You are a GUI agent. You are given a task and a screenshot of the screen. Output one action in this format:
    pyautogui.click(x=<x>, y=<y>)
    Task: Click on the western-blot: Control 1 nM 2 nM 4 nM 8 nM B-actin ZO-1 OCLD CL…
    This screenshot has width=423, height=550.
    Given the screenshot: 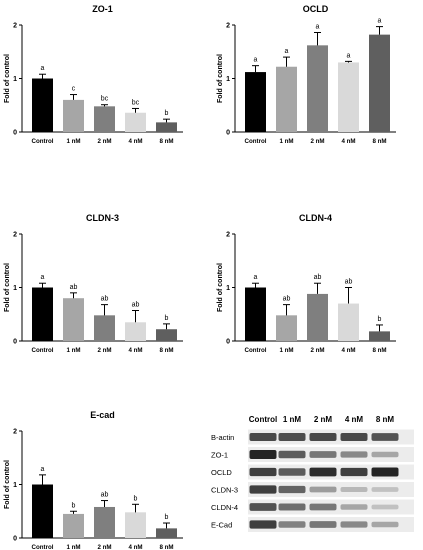 What is the action you would take?
    pyautogui.click(x=312, y=473)
    